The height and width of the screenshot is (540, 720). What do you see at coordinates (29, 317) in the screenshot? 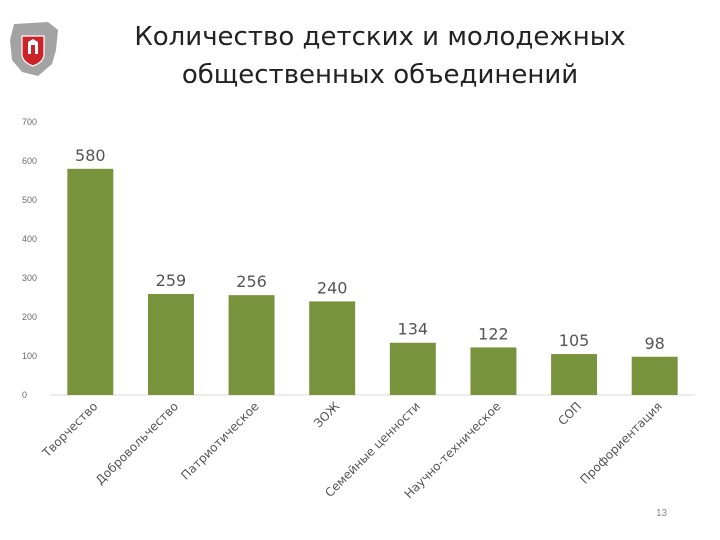
I see `y-tick-label: 200` at bounding box center [29, 317].